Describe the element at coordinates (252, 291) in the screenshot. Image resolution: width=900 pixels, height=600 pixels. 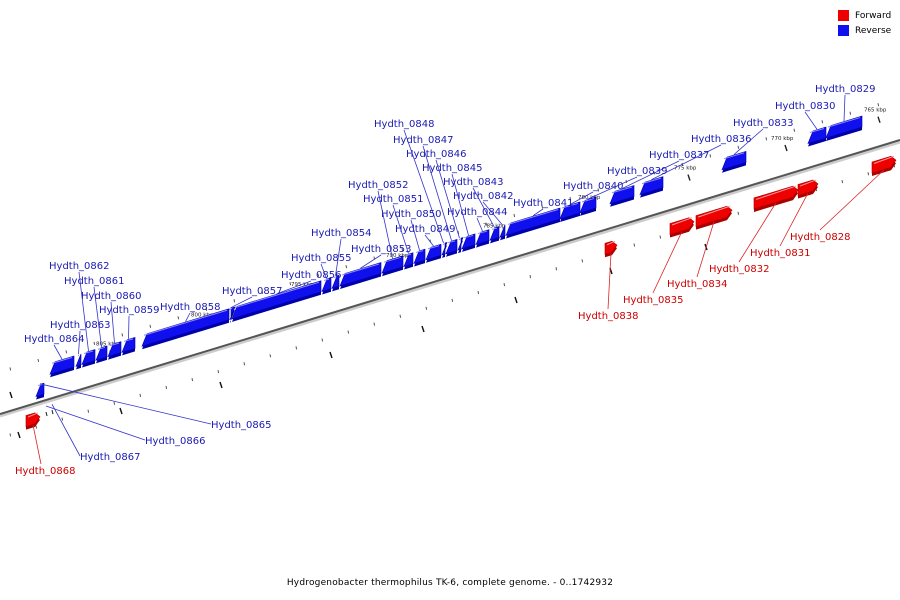
I see `gene-label: Hydth_0857` at that location.